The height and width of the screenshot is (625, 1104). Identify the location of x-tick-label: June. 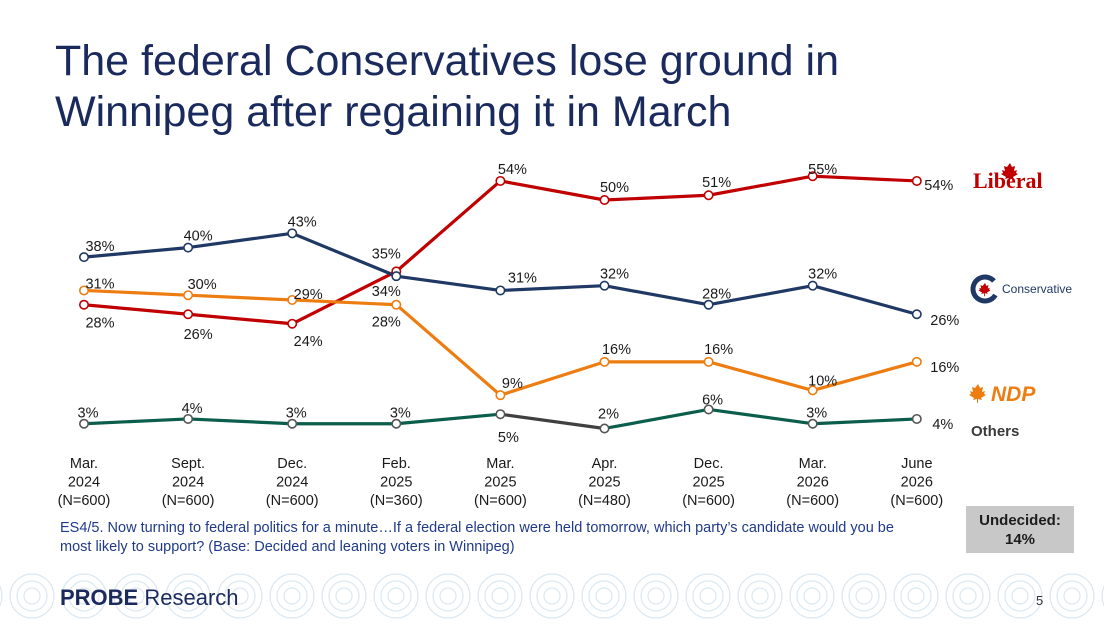
(916, 464).